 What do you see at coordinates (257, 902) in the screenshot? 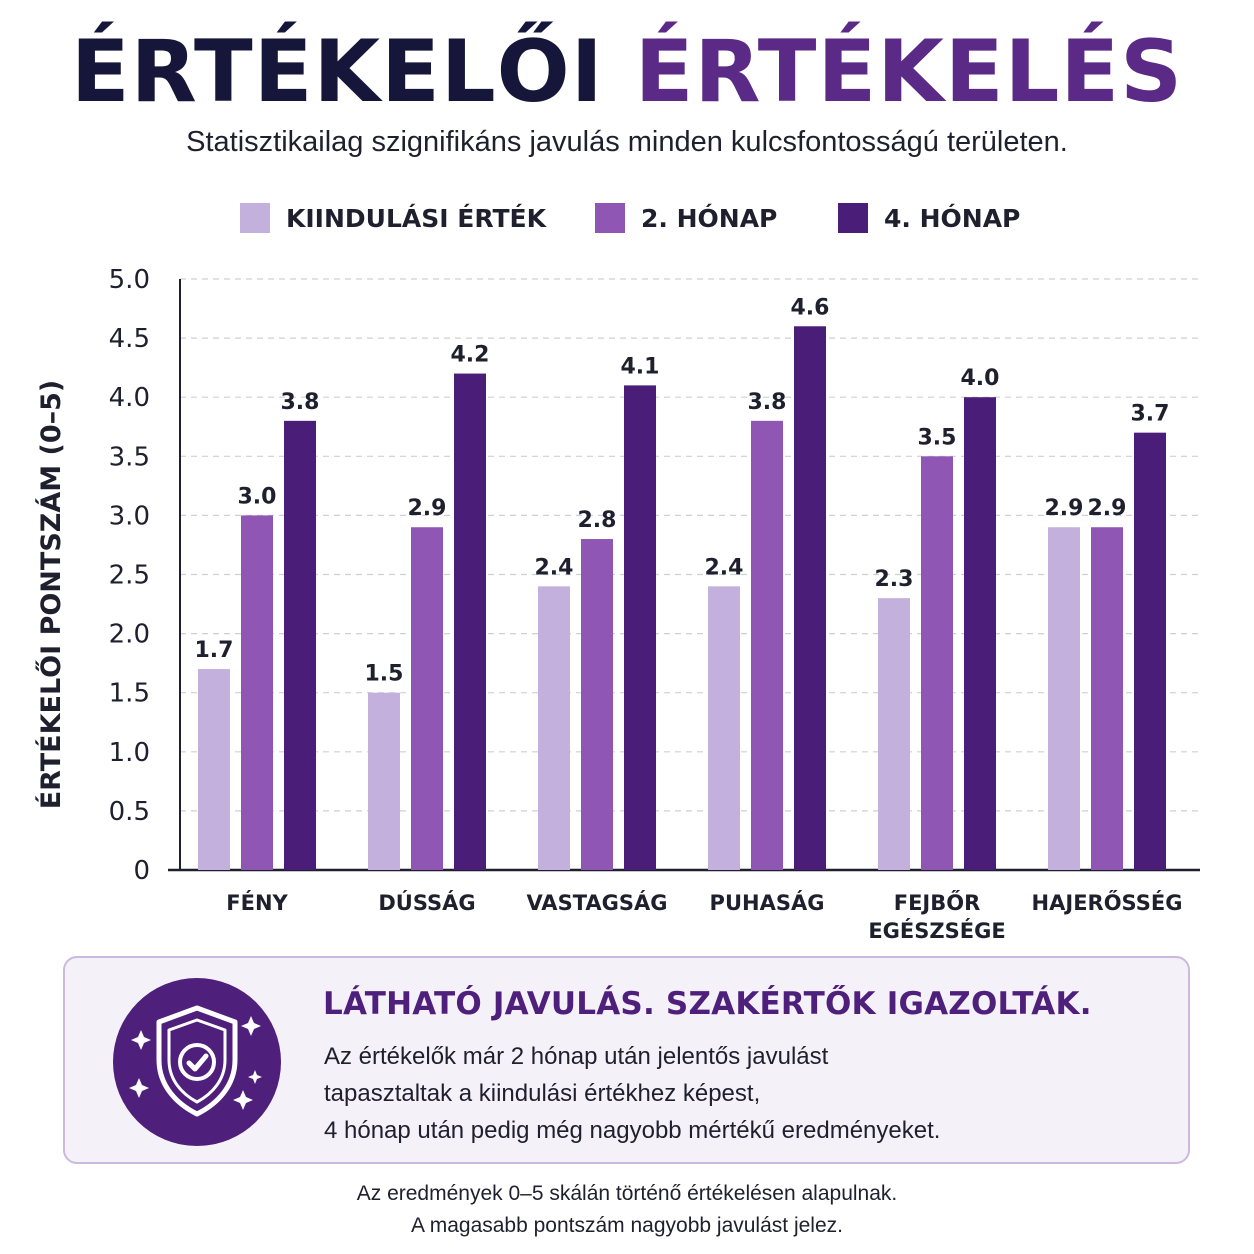
I see `x-tick-label: FÉNY` at bounding box center [257, 902].